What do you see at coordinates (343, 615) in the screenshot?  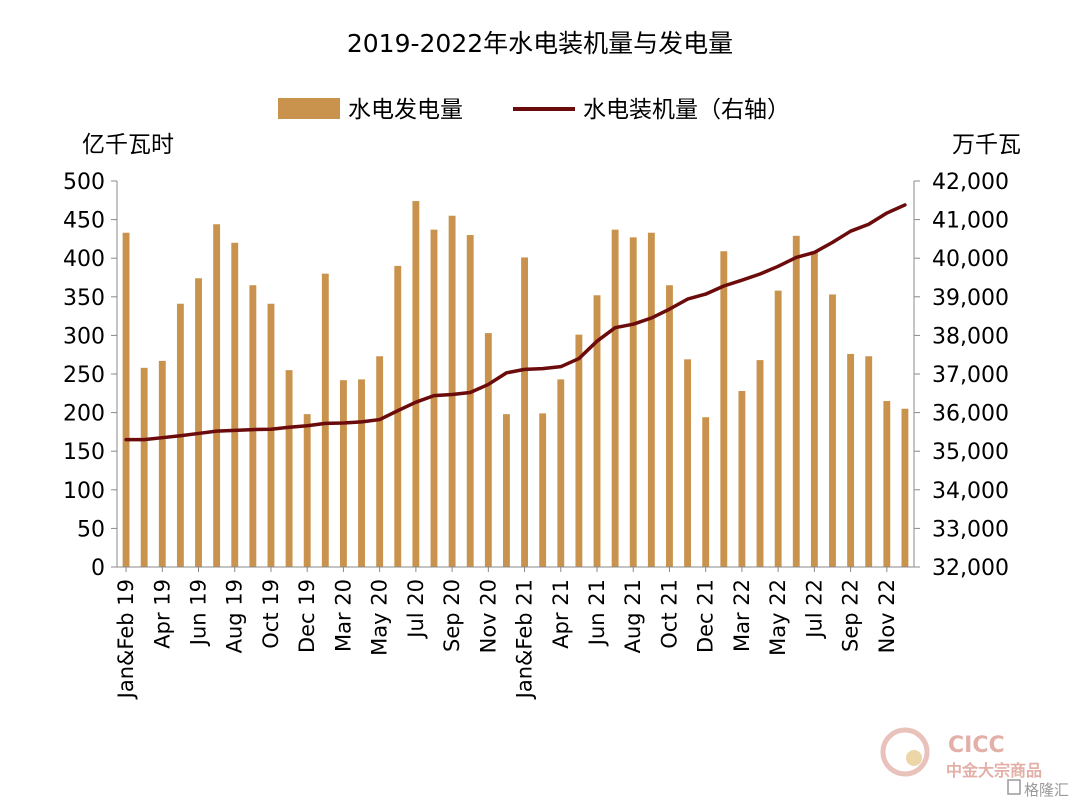 I see `x-tick-label: Mar 20` at bounding box center [343, 615].